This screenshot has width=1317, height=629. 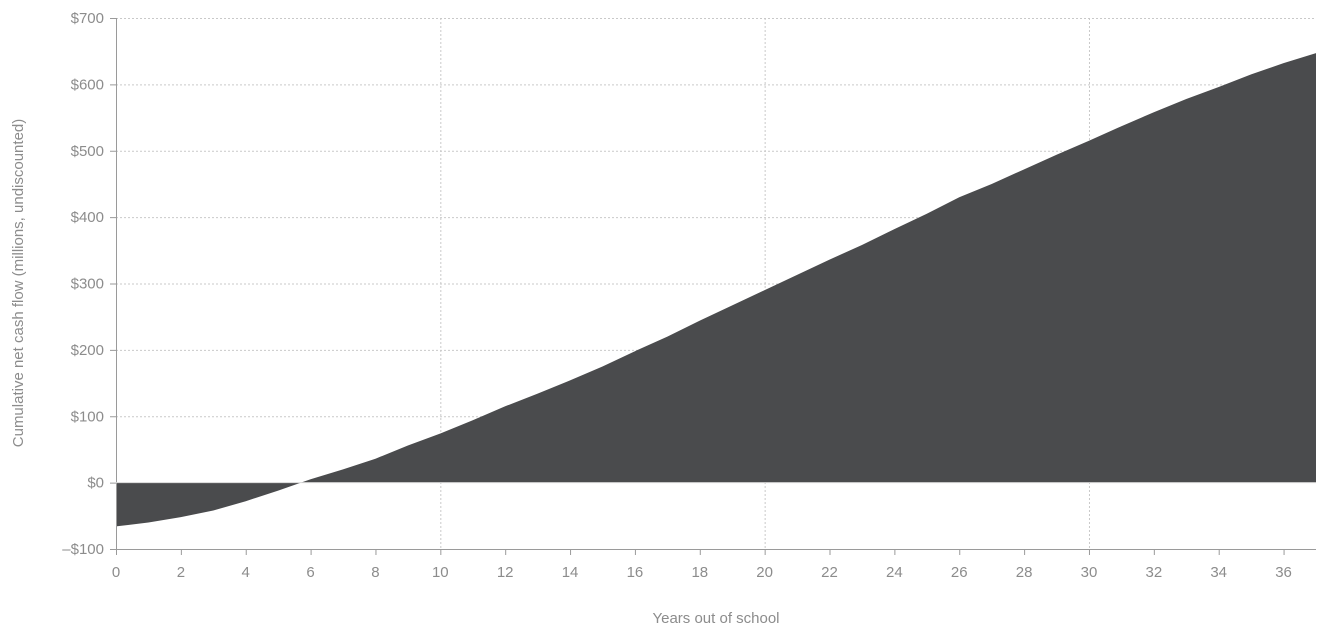 I want to click on x-tick-label: 18, so click(x=699, y=572).